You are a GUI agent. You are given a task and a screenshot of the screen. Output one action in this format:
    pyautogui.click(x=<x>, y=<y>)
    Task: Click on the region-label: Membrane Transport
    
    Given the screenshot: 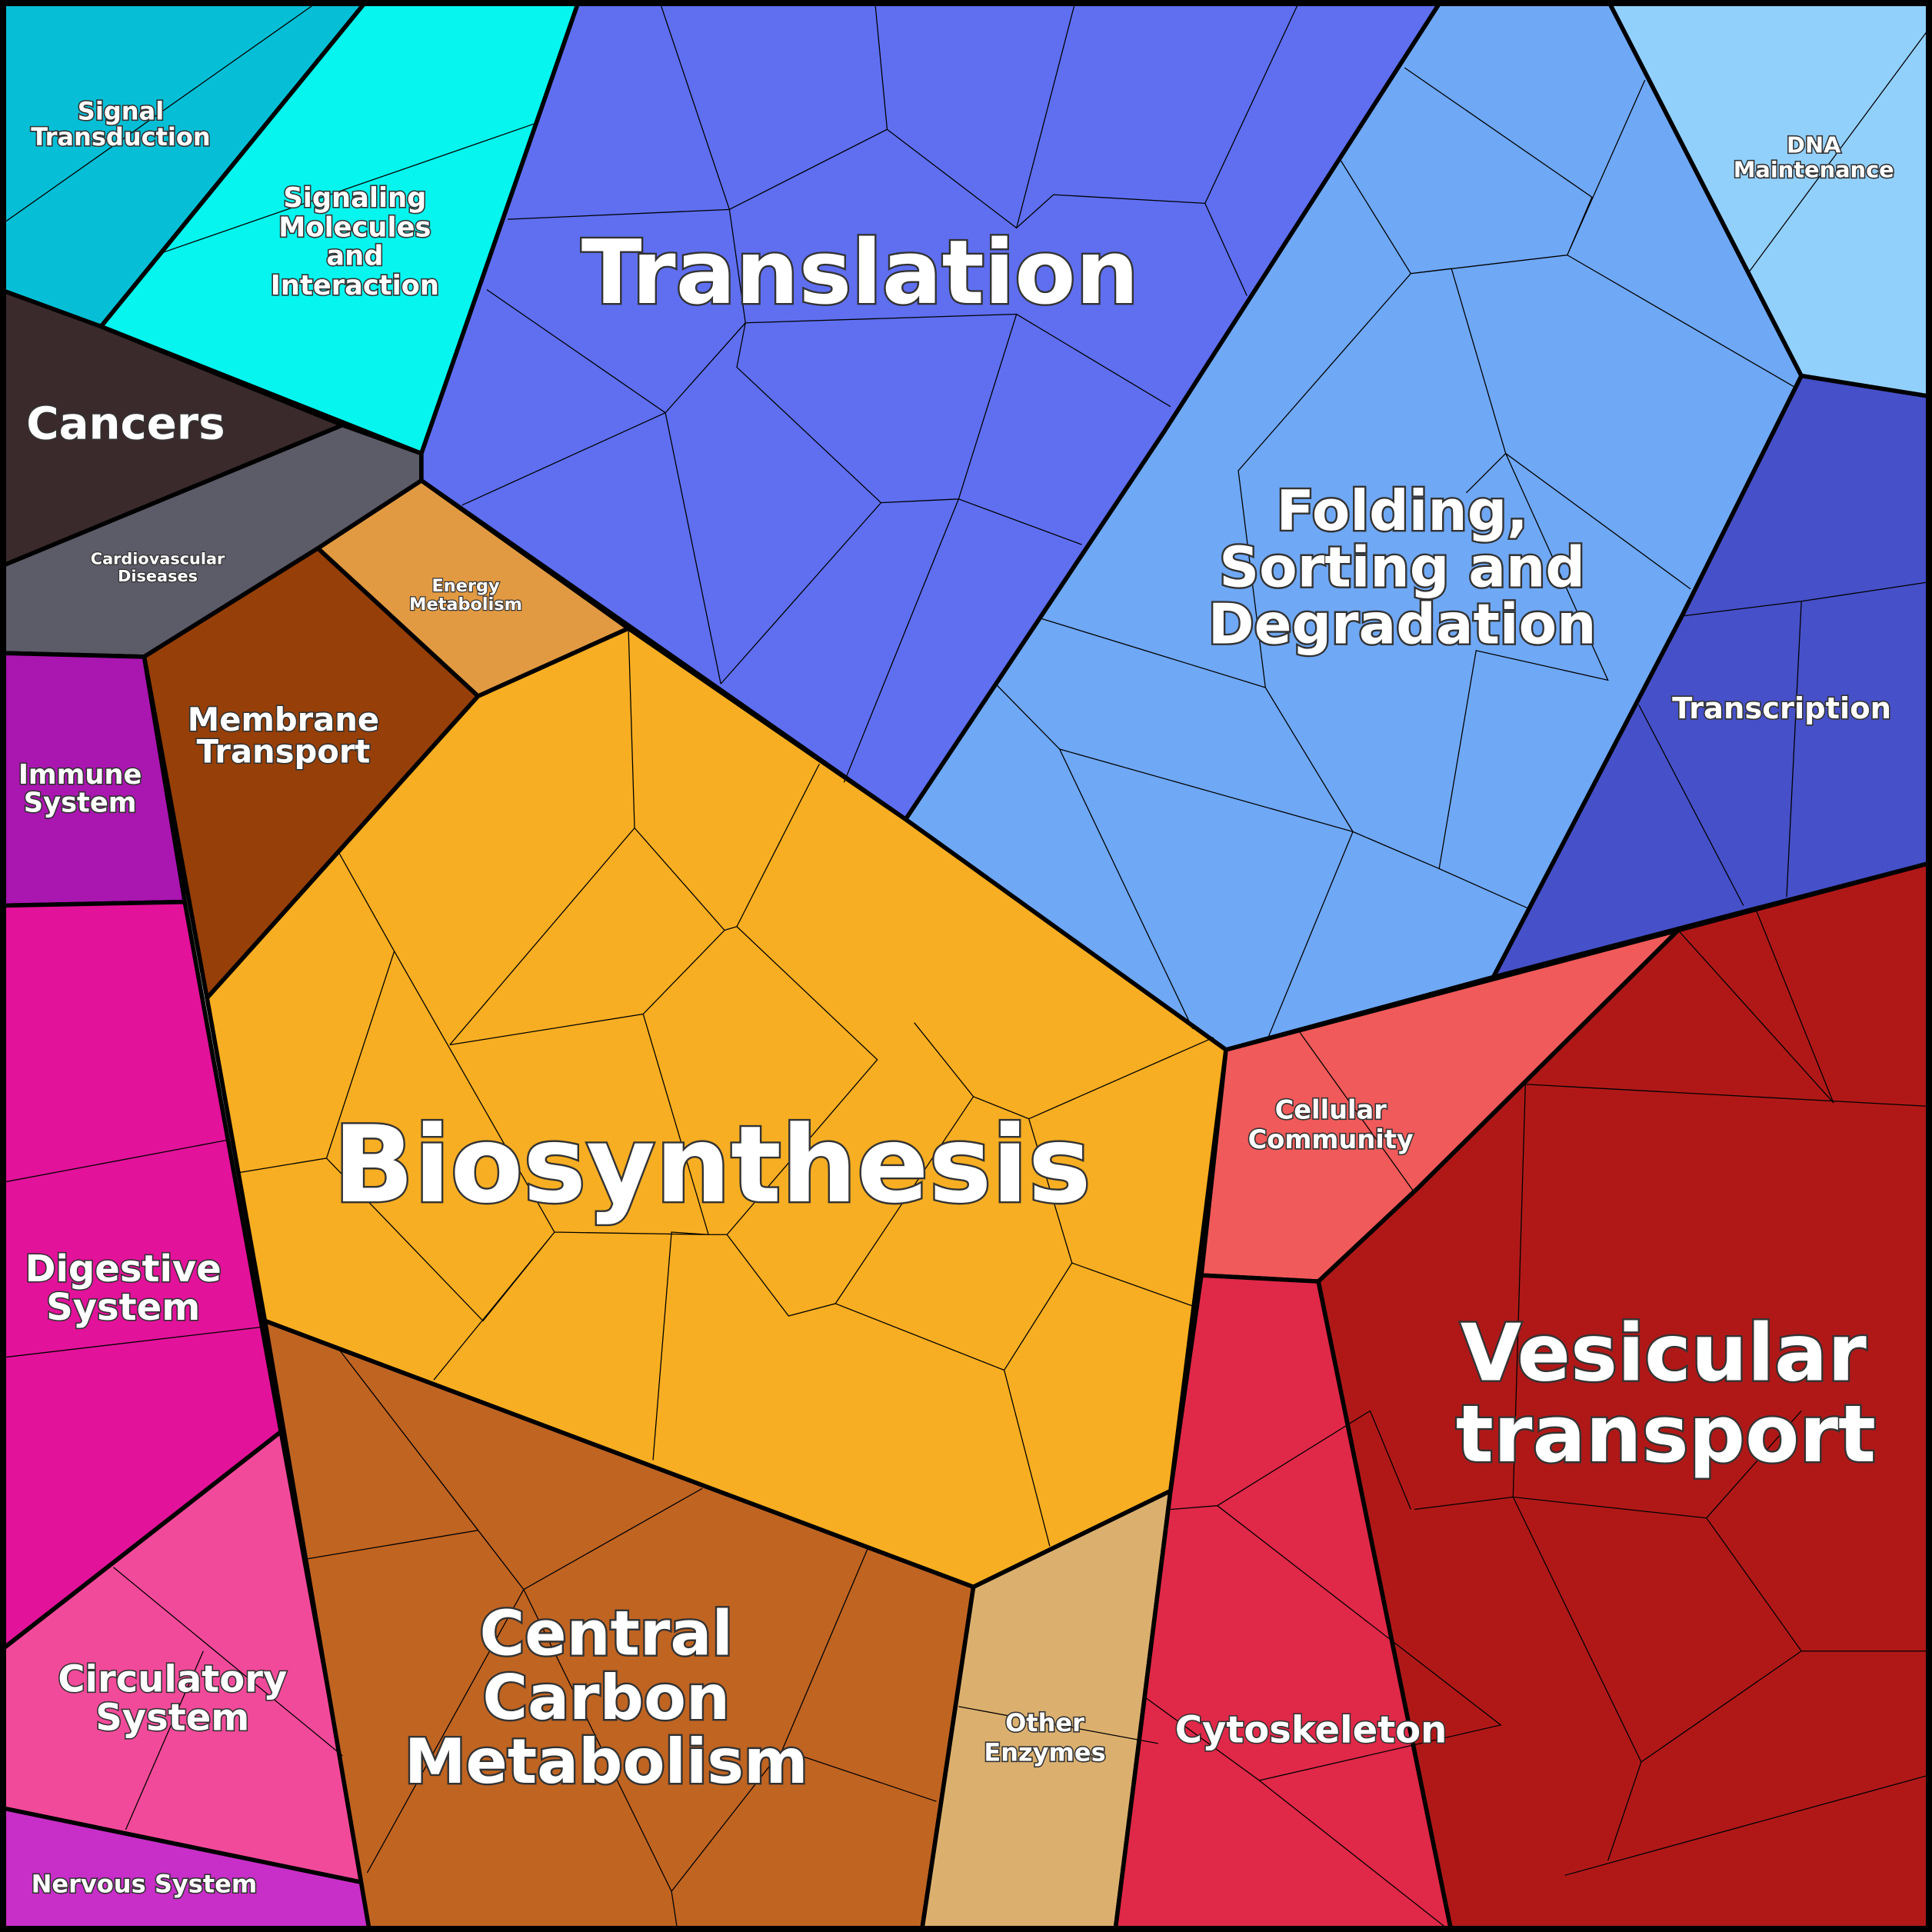 What is the action you would take?
    pyautogui.click(x=283, y=736)
    